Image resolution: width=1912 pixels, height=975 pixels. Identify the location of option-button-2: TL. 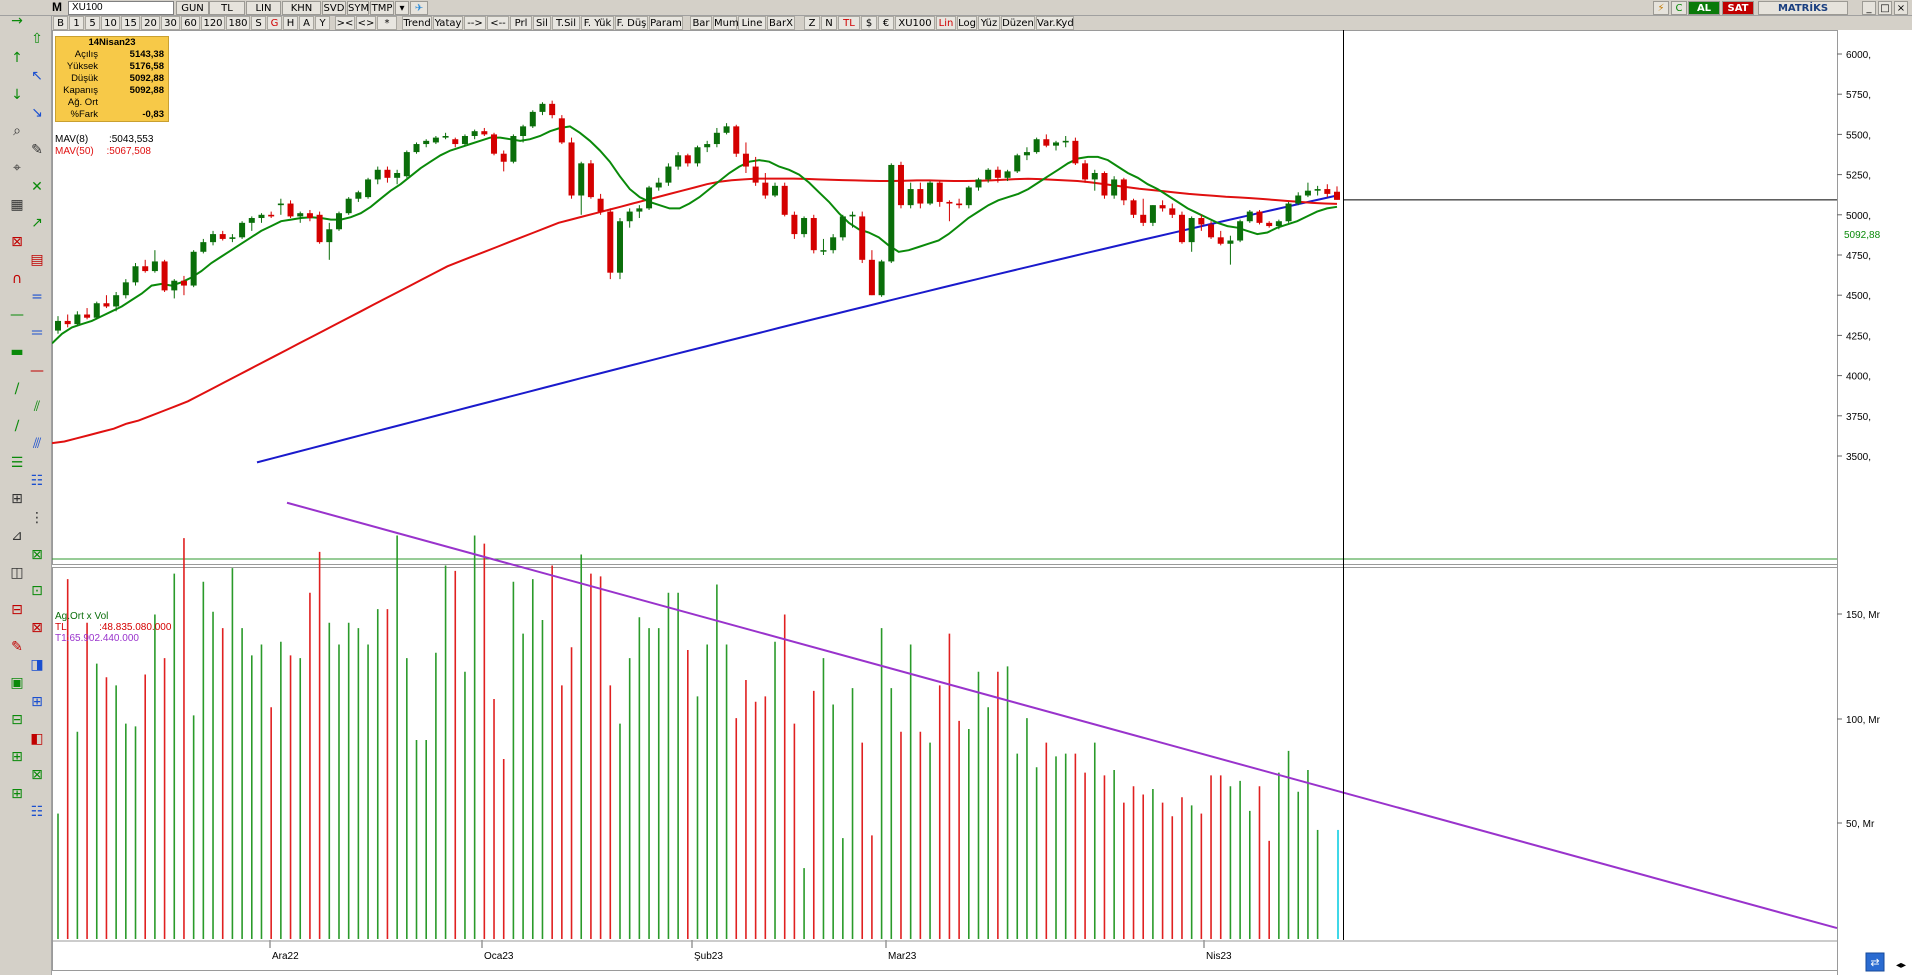
(849, 23).